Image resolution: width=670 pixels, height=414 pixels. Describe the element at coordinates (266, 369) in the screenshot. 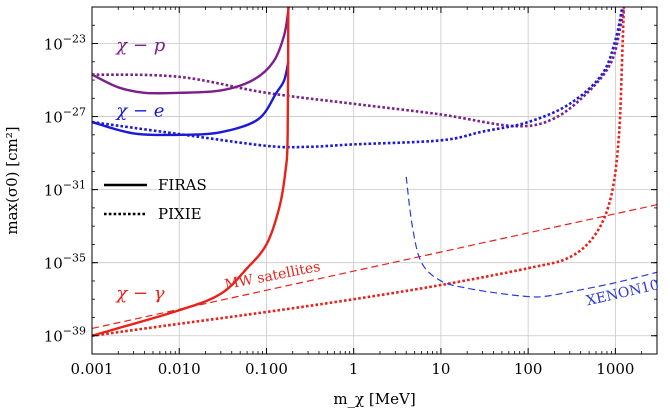

I see `x-tick-label: 0.100` at that location.